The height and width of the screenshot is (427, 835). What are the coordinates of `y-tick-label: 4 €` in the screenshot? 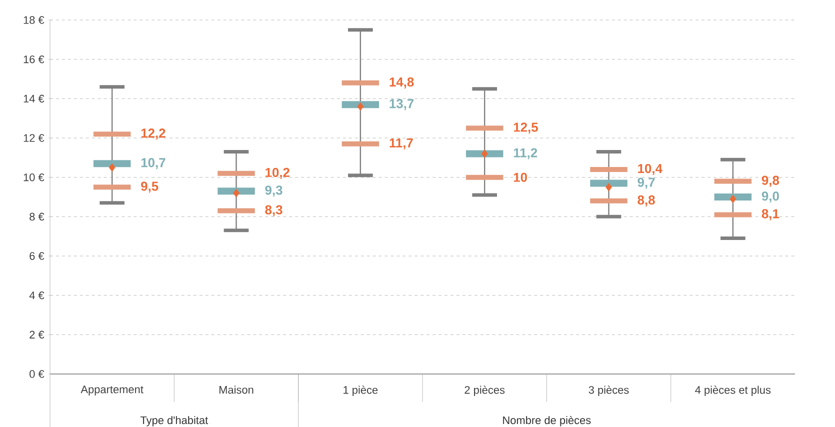 It's located at (36, 295).